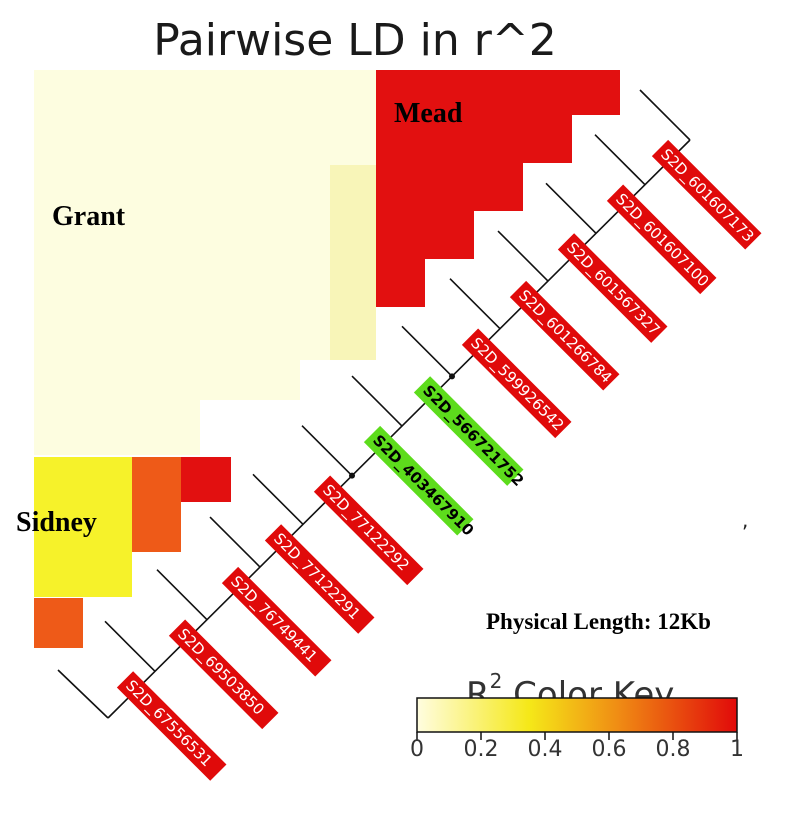  Describe the element at coordinates (481, 749) in the screenshot. I see `color-key-tick-label: 0.2` at that location.